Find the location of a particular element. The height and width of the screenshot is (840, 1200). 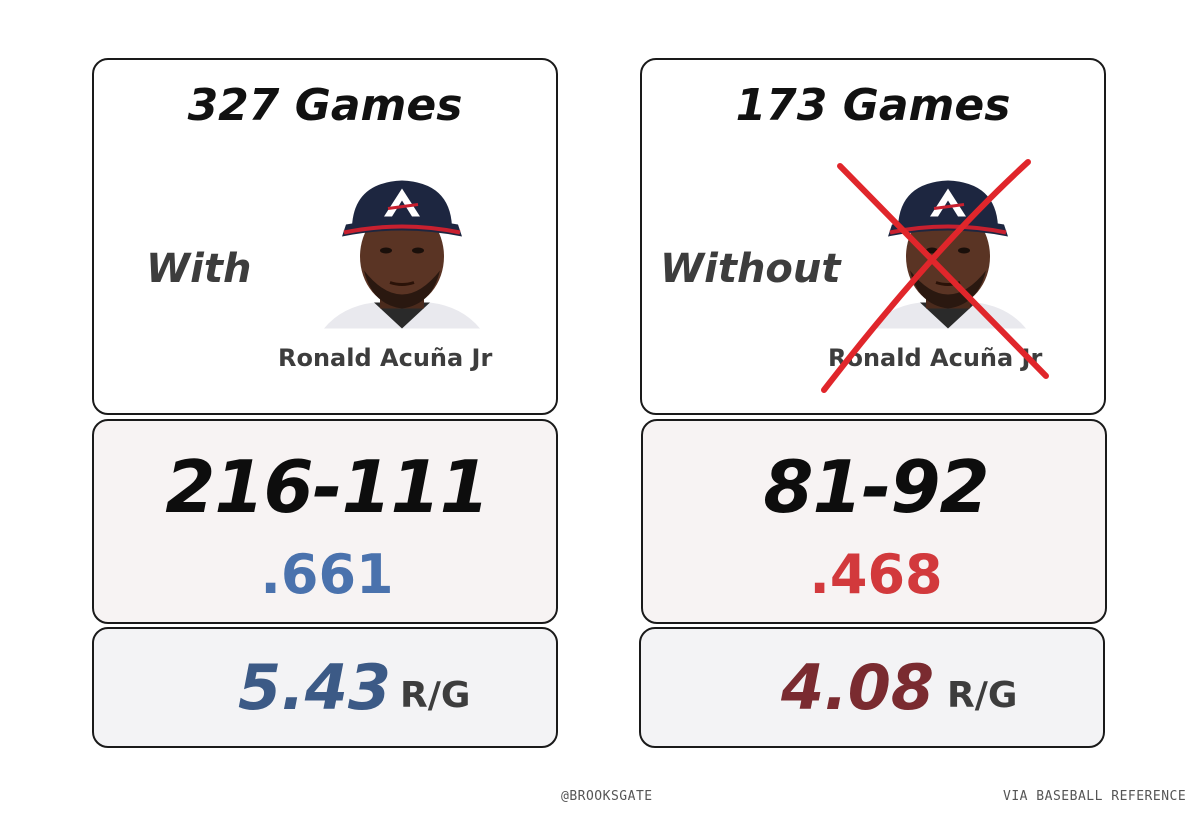

with-runs-card: 5.43 R/G is located at coordinates (325, 687).